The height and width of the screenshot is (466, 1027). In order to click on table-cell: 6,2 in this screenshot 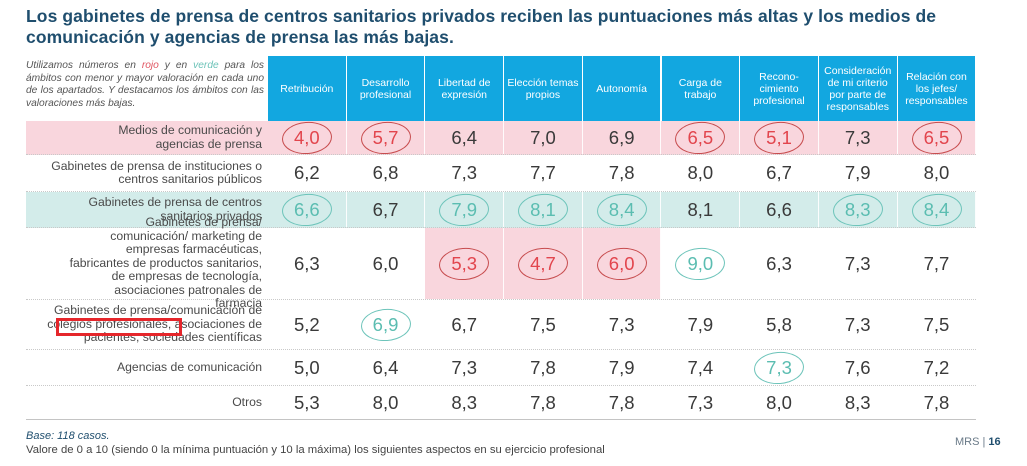, I will do `click(307, 173)`.